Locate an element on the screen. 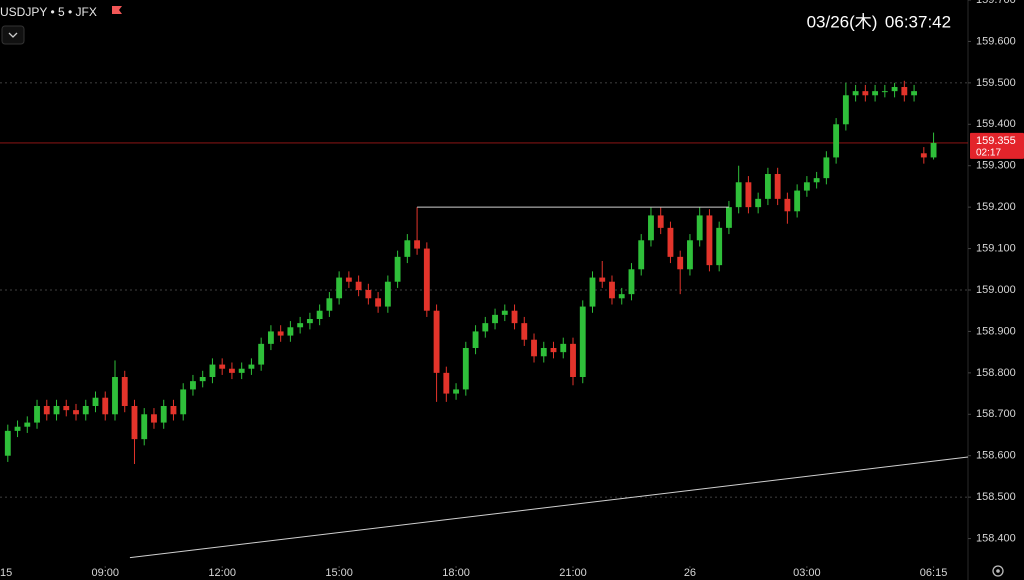 The image size is (1024, 580). x-tick-label: 03:00 is located at coordinates (807, 573).